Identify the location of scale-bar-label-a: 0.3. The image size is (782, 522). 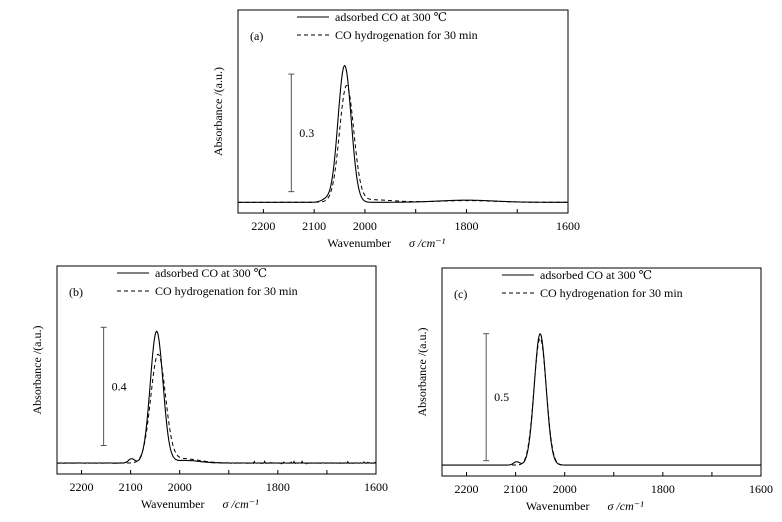
(306, 133).